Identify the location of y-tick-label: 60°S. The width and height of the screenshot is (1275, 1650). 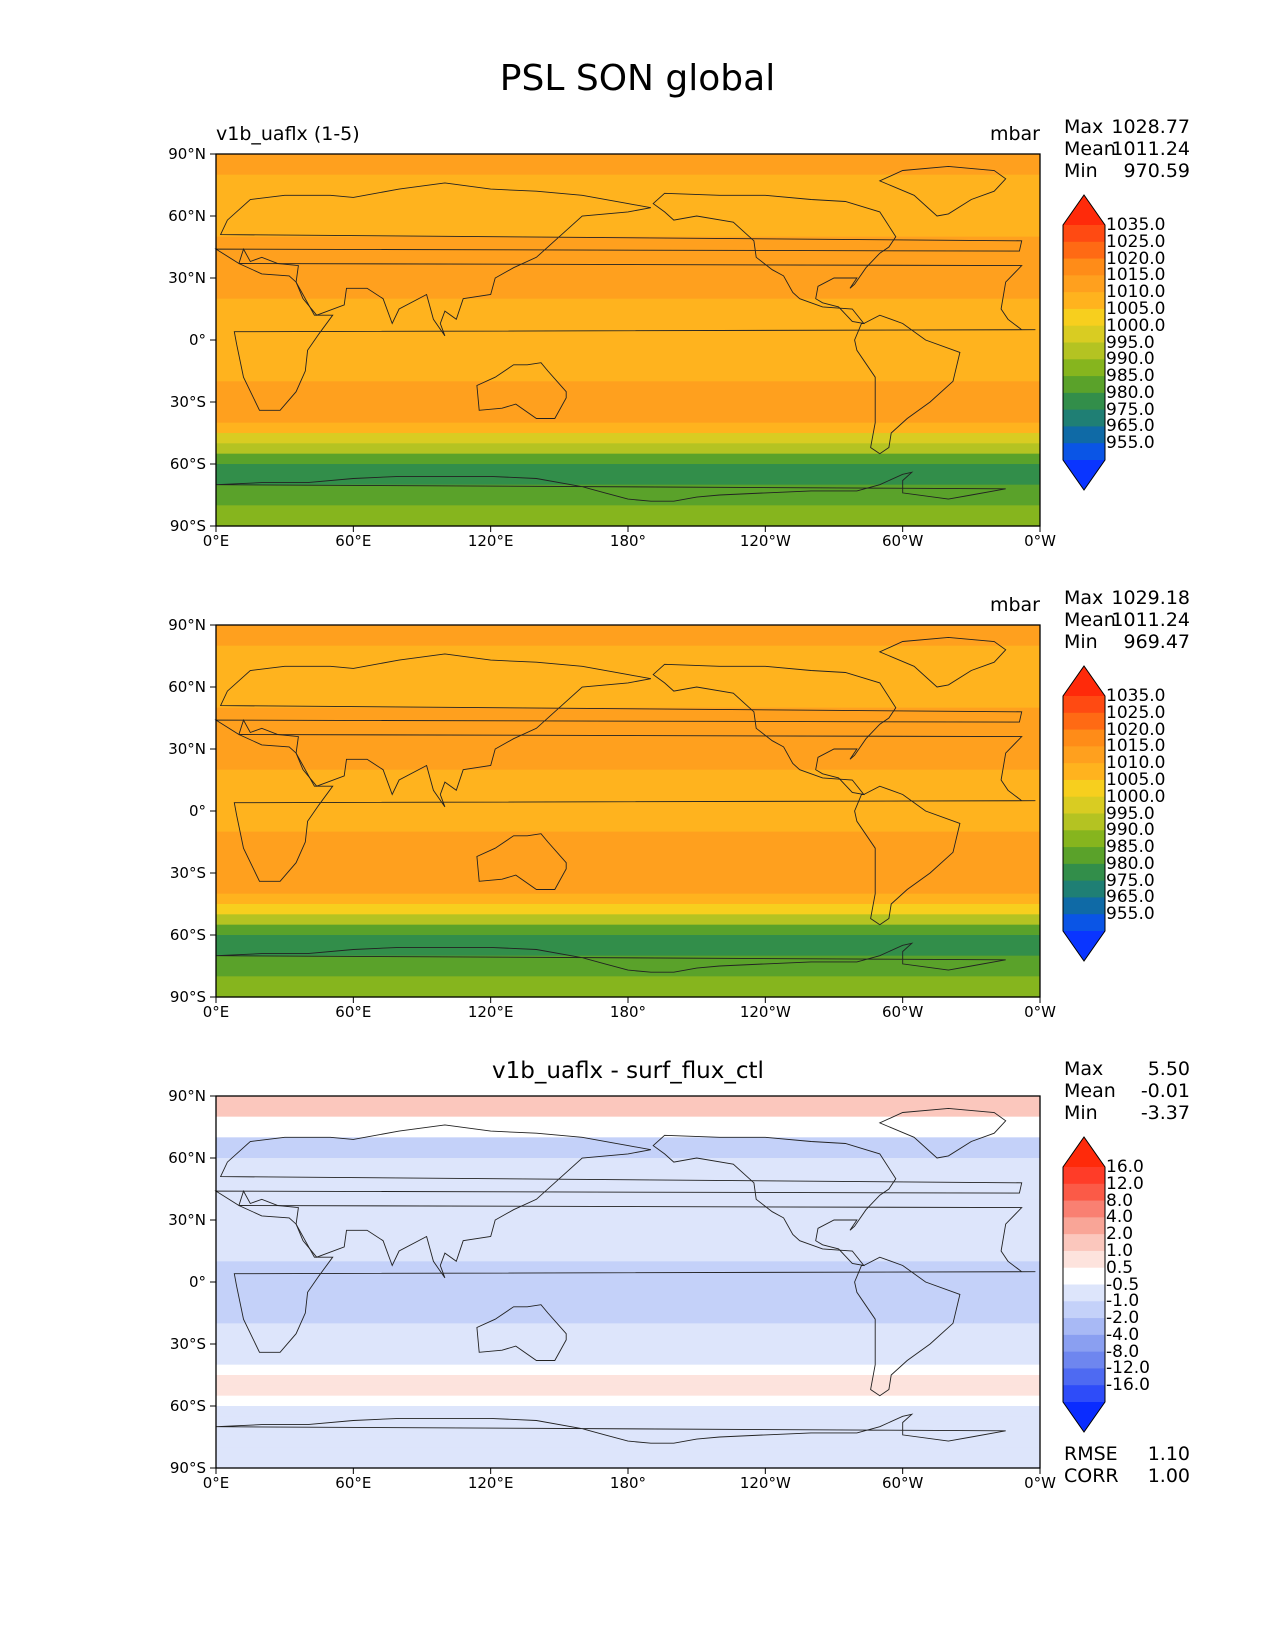
(187, 935).